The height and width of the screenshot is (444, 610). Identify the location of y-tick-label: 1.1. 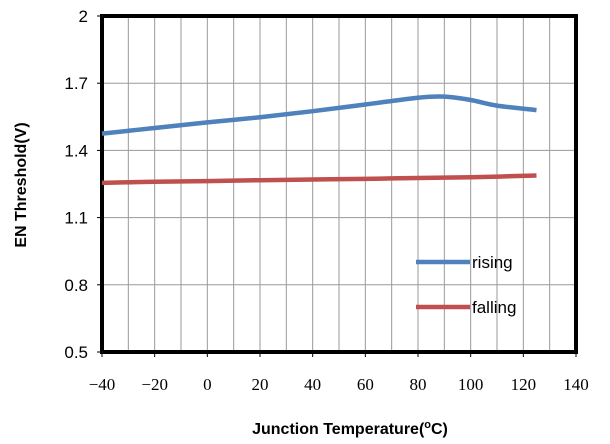
(76, 218).